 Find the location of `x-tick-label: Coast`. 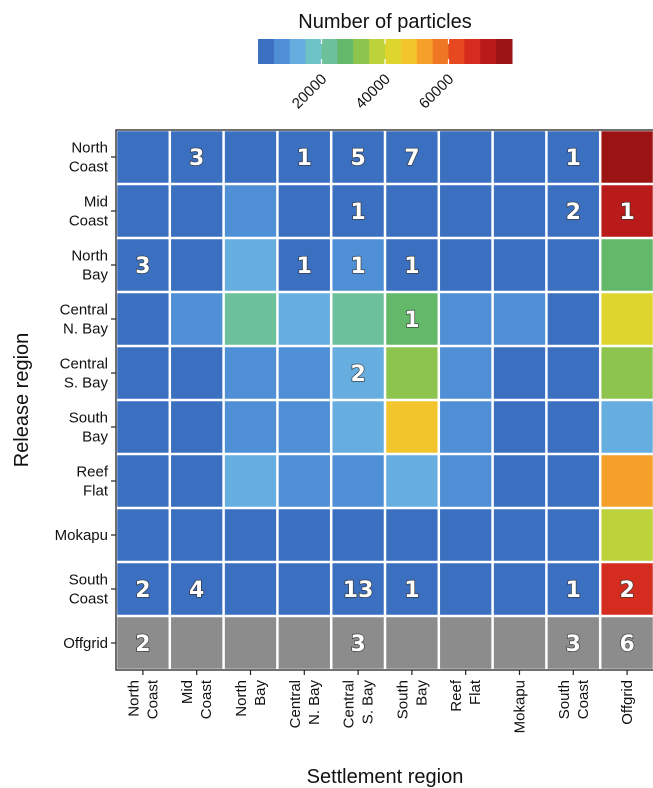

x-tick-label: Coast is located at coordinates (583, 699).